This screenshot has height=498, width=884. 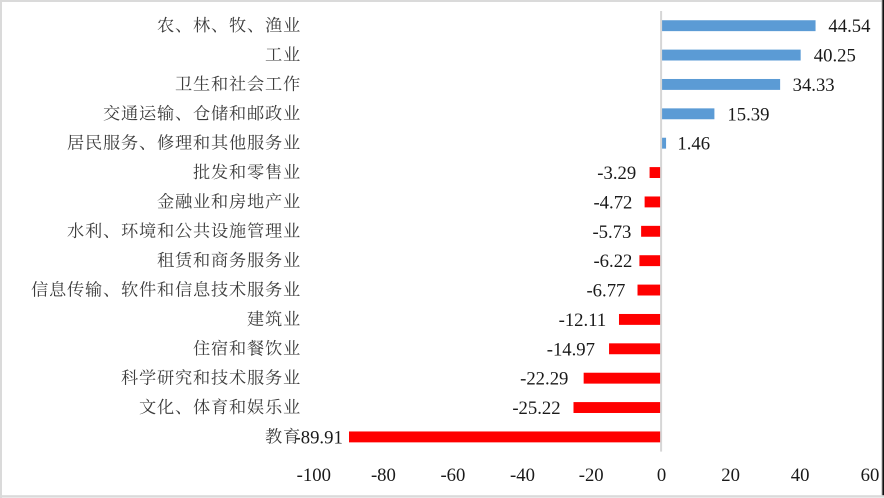 I want to click on svg-text: -5.73, so click(x=611, y=232).